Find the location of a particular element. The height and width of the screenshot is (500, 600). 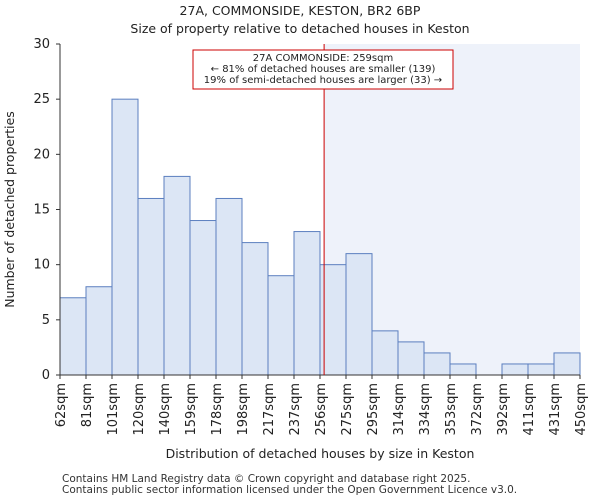

y-tick-label: 20 is located at coordinates (41, 154).